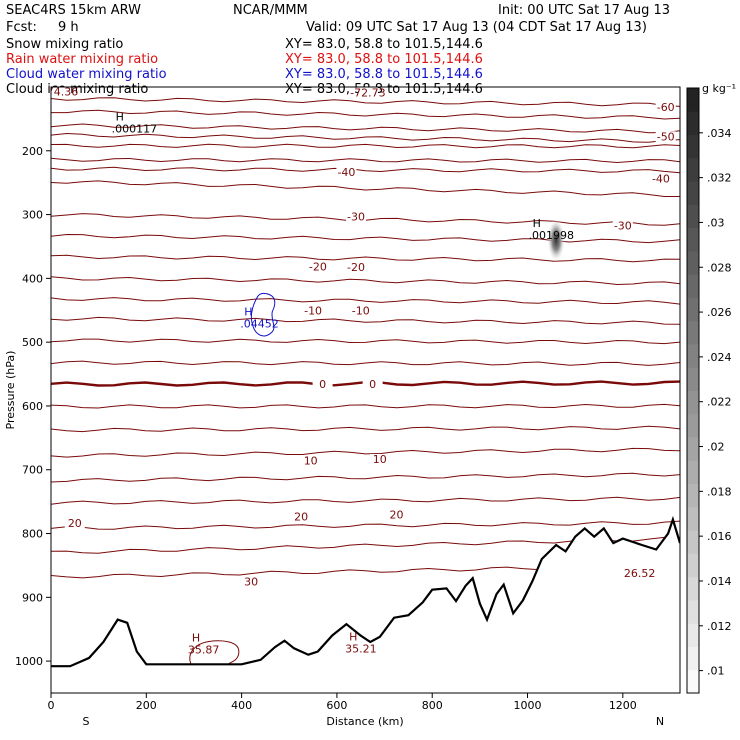 The image size is (740, 740). I want to click on max-value: 26.52, so click(640, 573).